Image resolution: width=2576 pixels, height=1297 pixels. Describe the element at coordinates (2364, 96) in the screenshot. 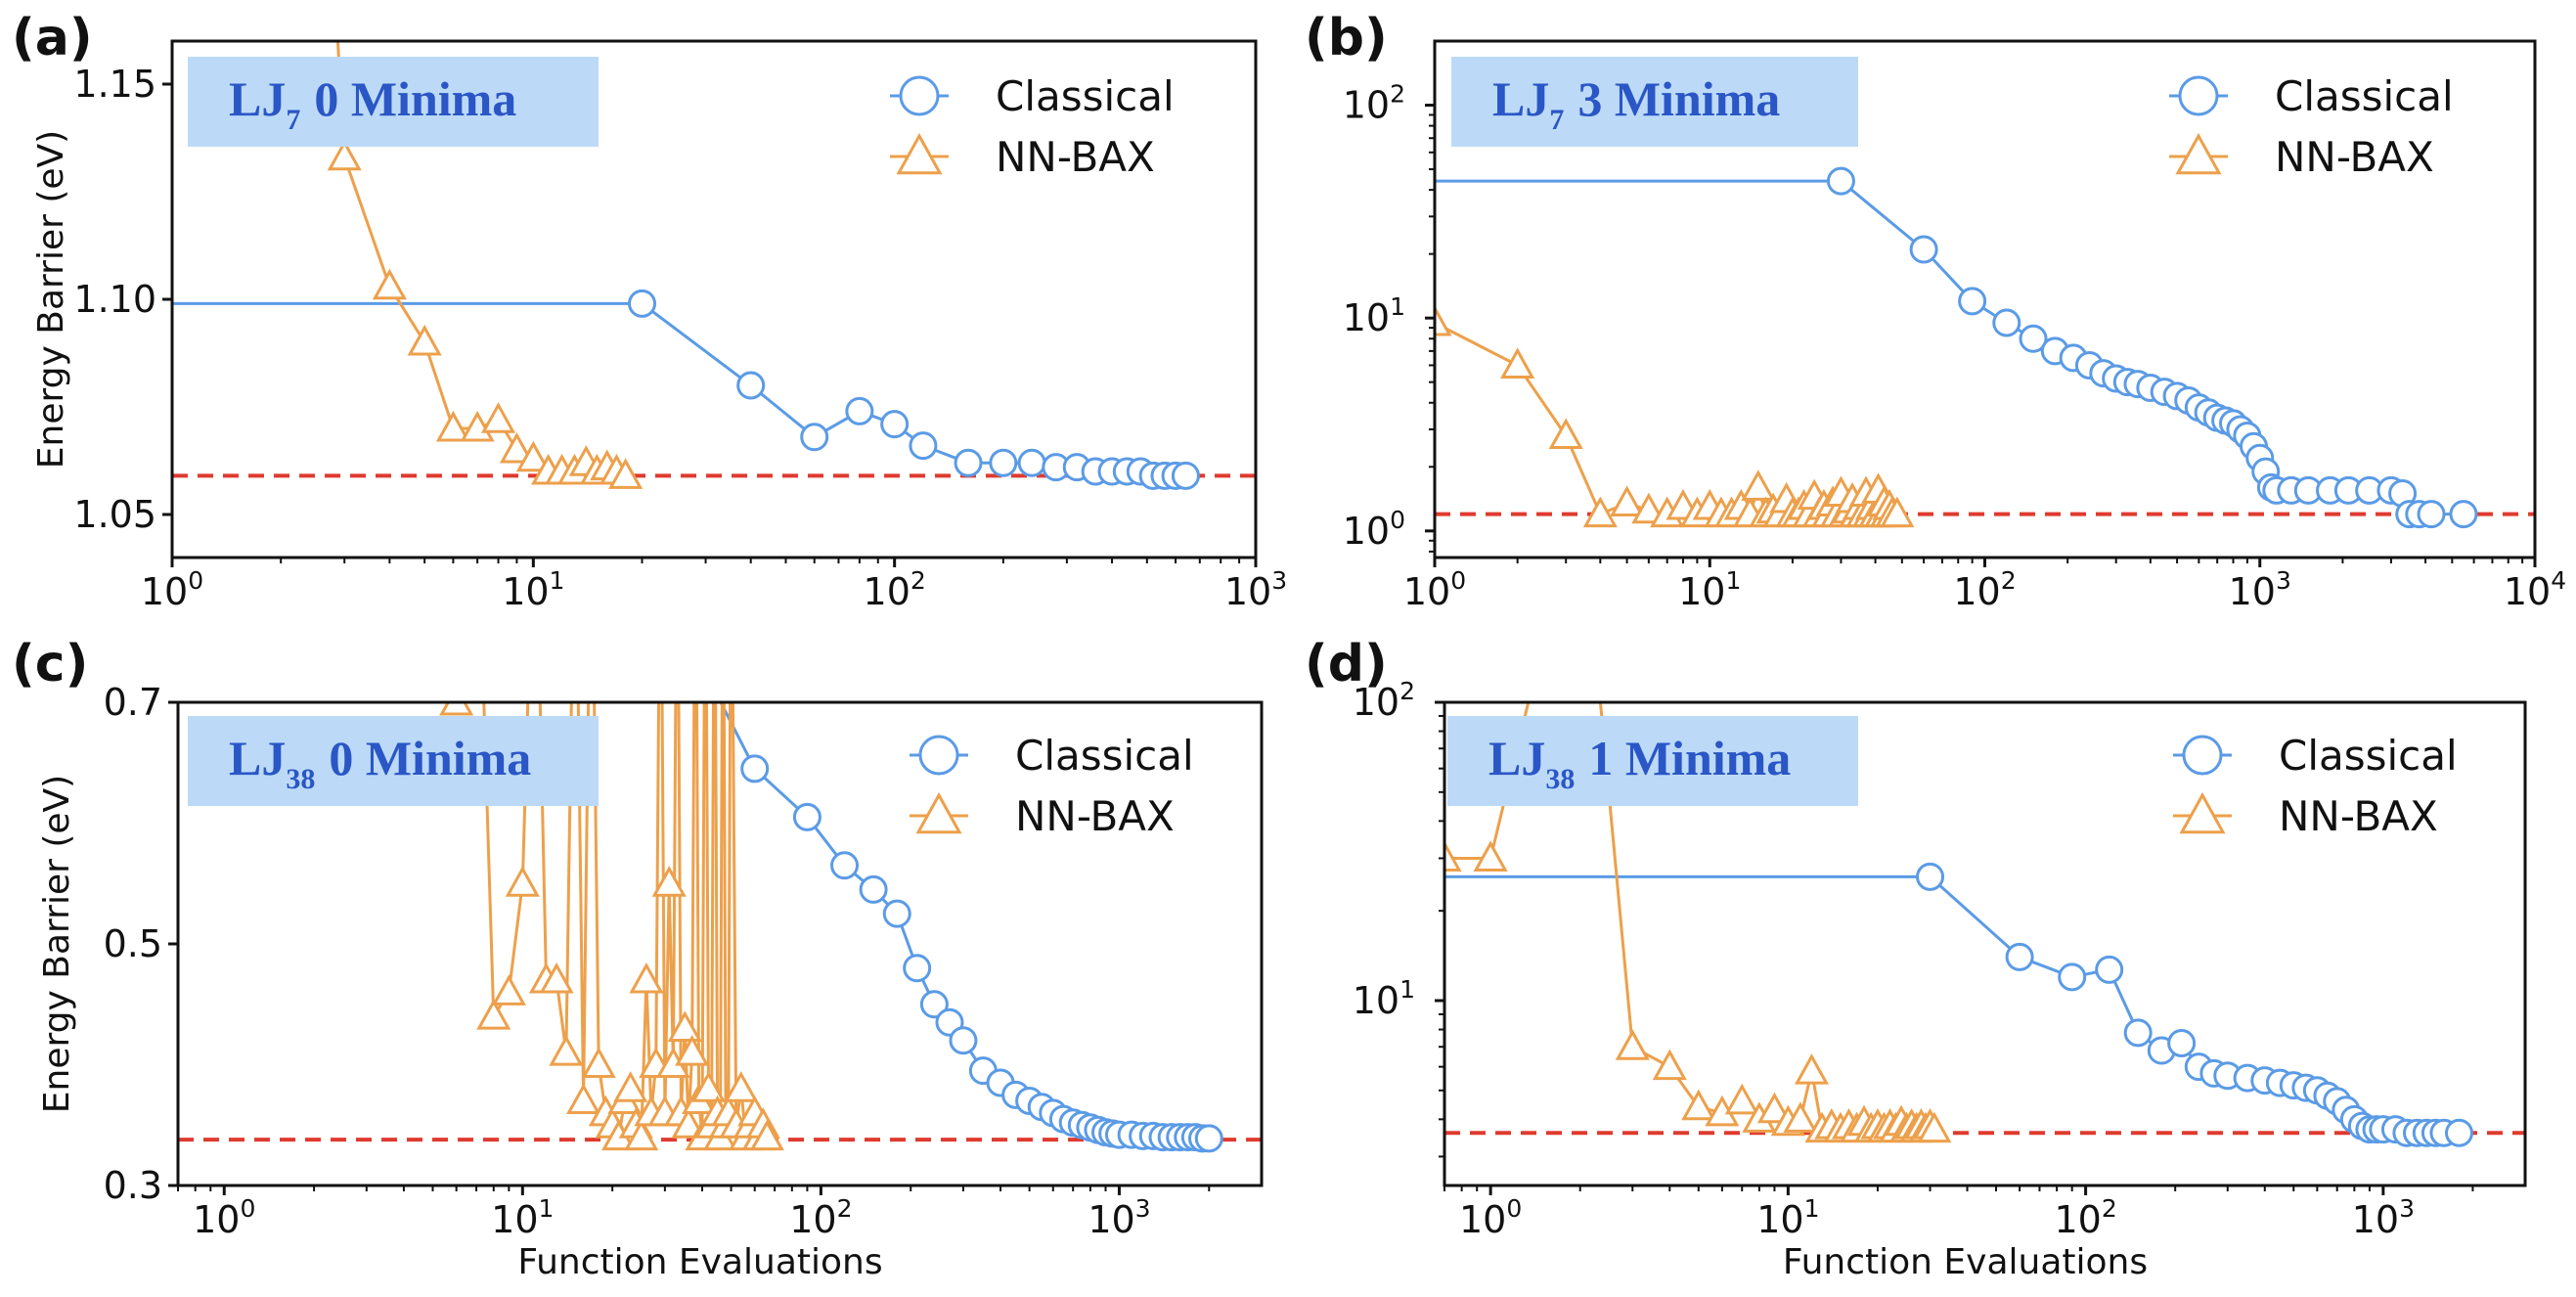

I see `legend-label: Classical` at that location.